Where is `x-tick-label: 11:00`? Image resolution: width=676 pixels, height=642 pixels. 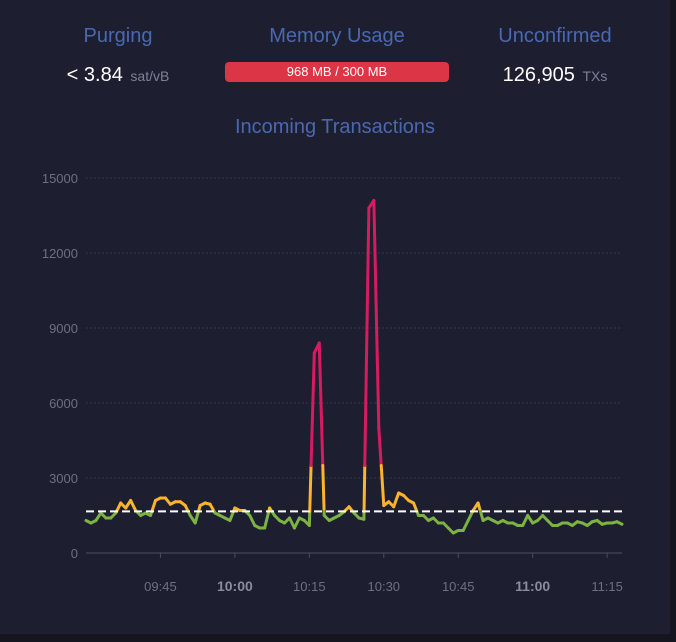 x-tick-label: 11:00 is located at coordinates (532, 586).